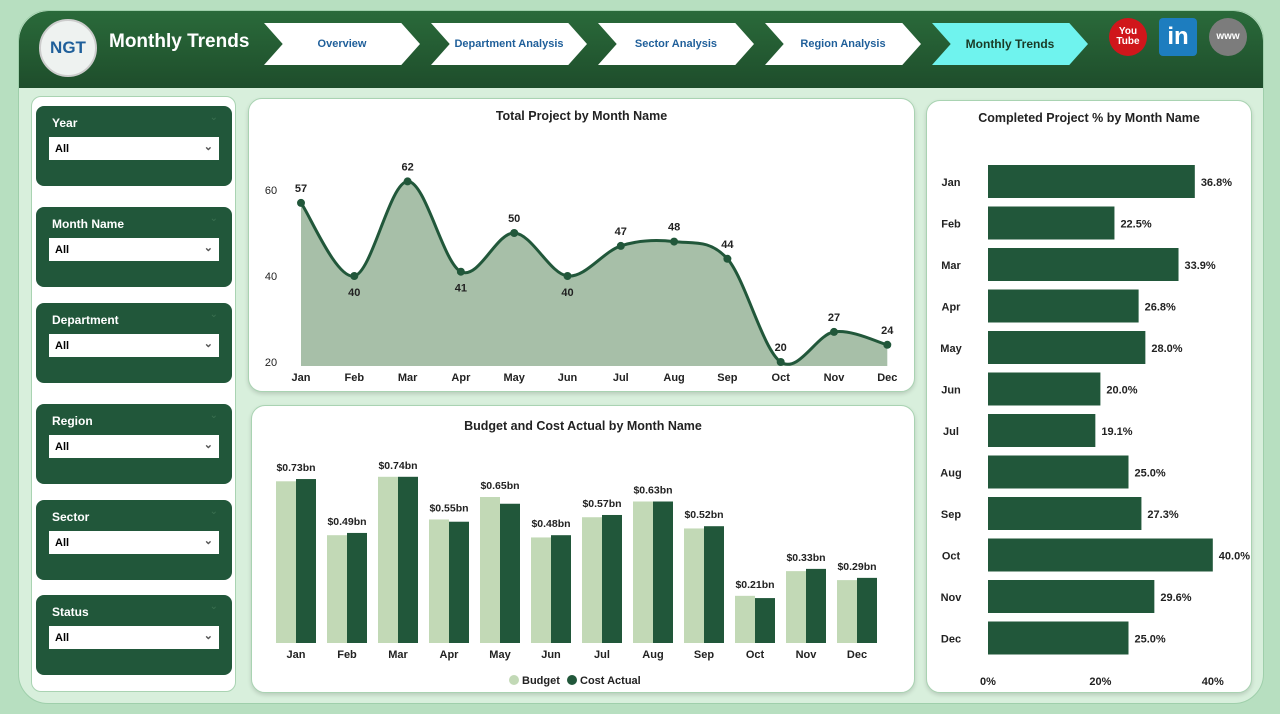  I want to click on nav-tab-label: Sector Analysis, so click(676, 44).